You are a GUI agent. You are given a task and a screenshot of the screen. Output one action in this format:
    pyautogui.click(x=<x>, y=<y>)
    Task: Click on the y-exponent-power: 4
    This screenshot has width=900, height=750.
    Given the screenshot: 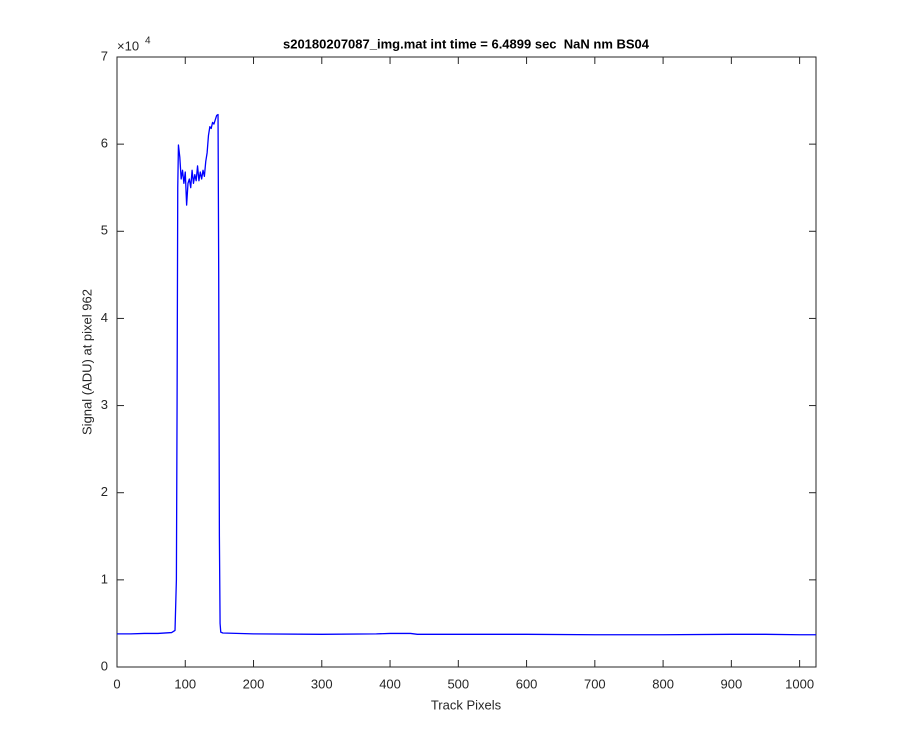 What is the action you would take?
    pyautogui.click(x=148, y=41)
    